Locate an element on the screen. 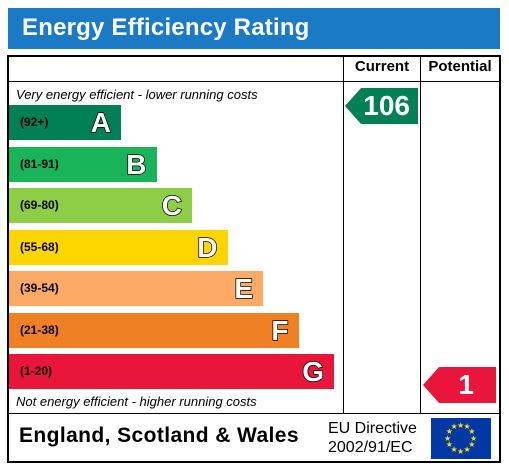 This screenshot has width=509, height=467. band-g: (1-20) G is located at coordinates (171, 371).